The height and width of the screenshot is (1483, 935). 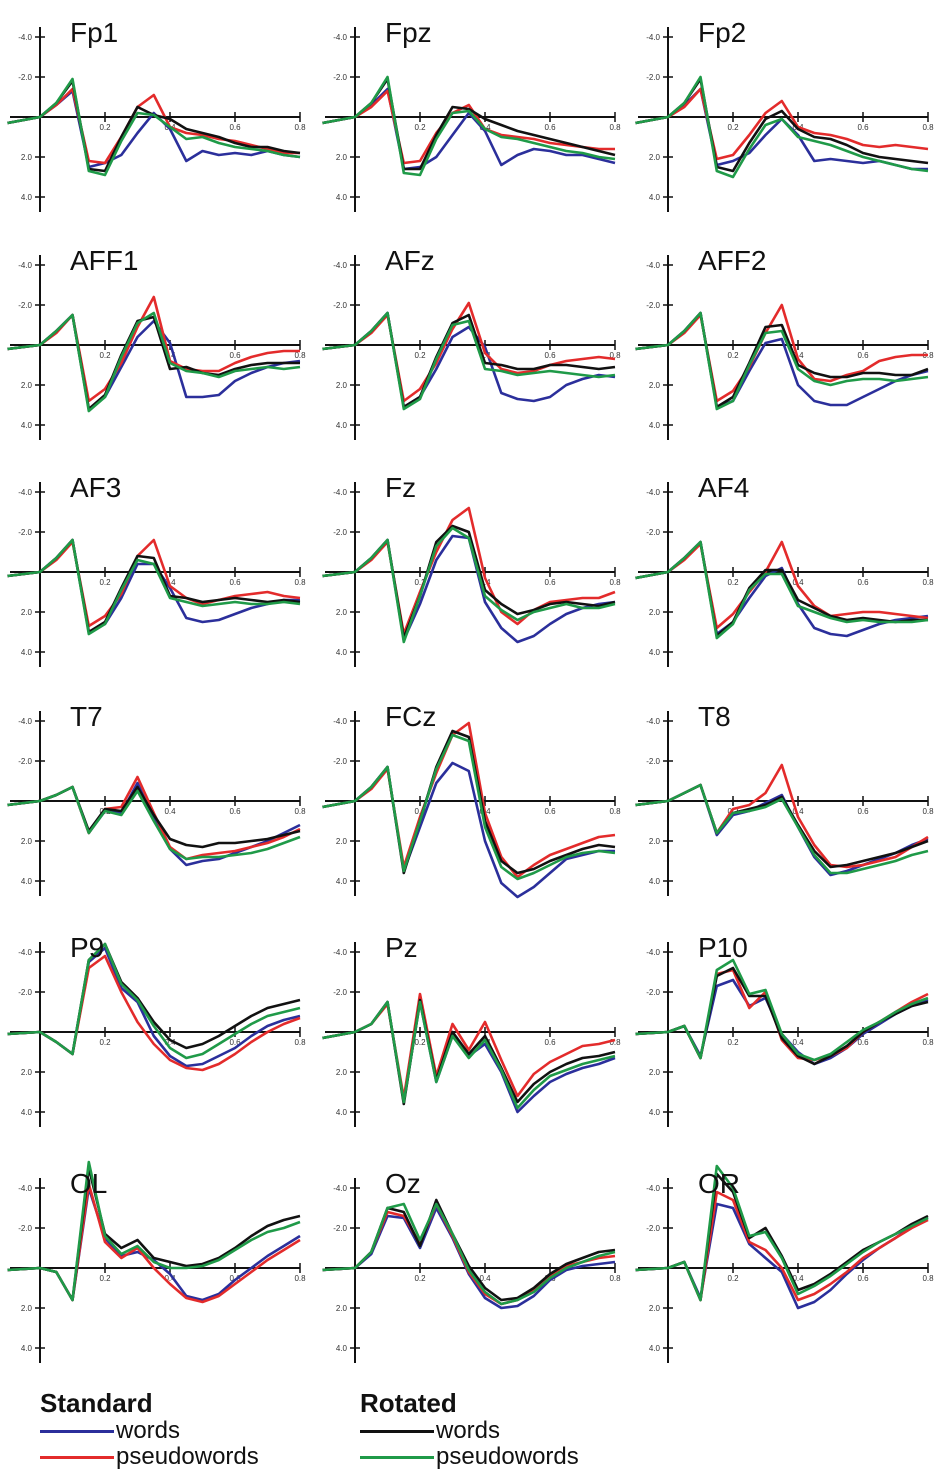 I want to click on x-tick-label-afz: 0.8, so click(x=615, y=355).